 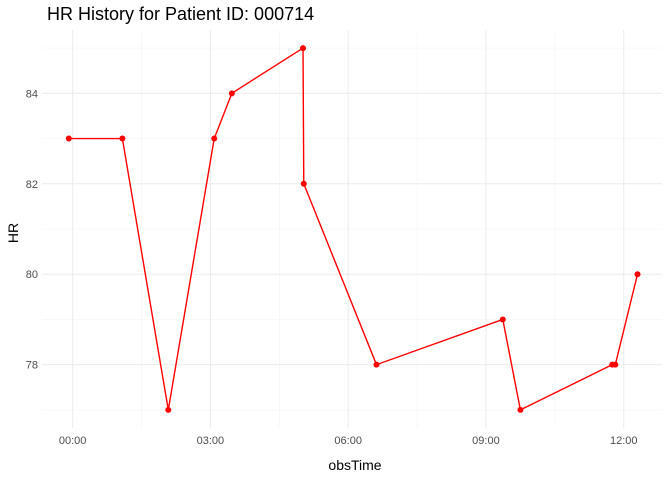 I want to click on x-tick-label: 06:00, so click(x=348, y=441).